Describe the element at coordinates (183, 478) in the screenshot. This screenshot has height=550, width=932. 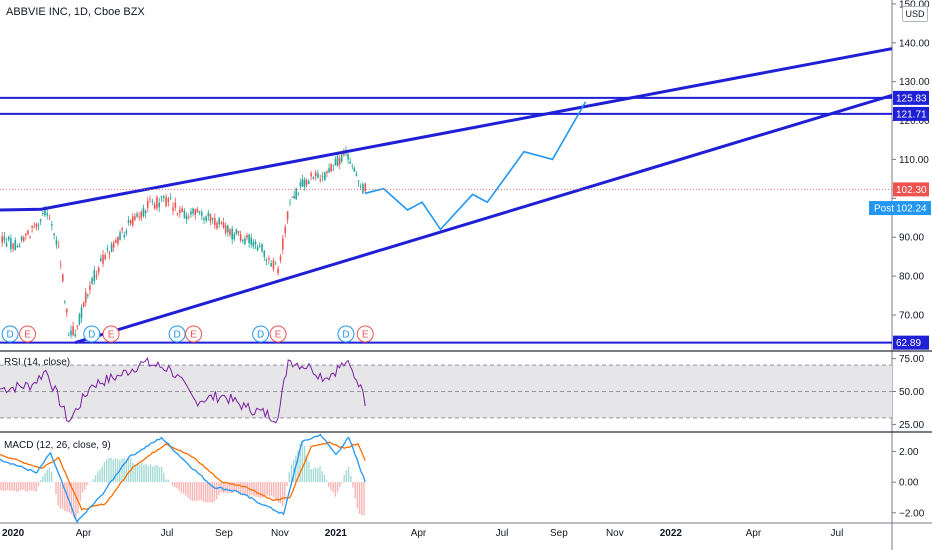
I see `macd-line` at that location.